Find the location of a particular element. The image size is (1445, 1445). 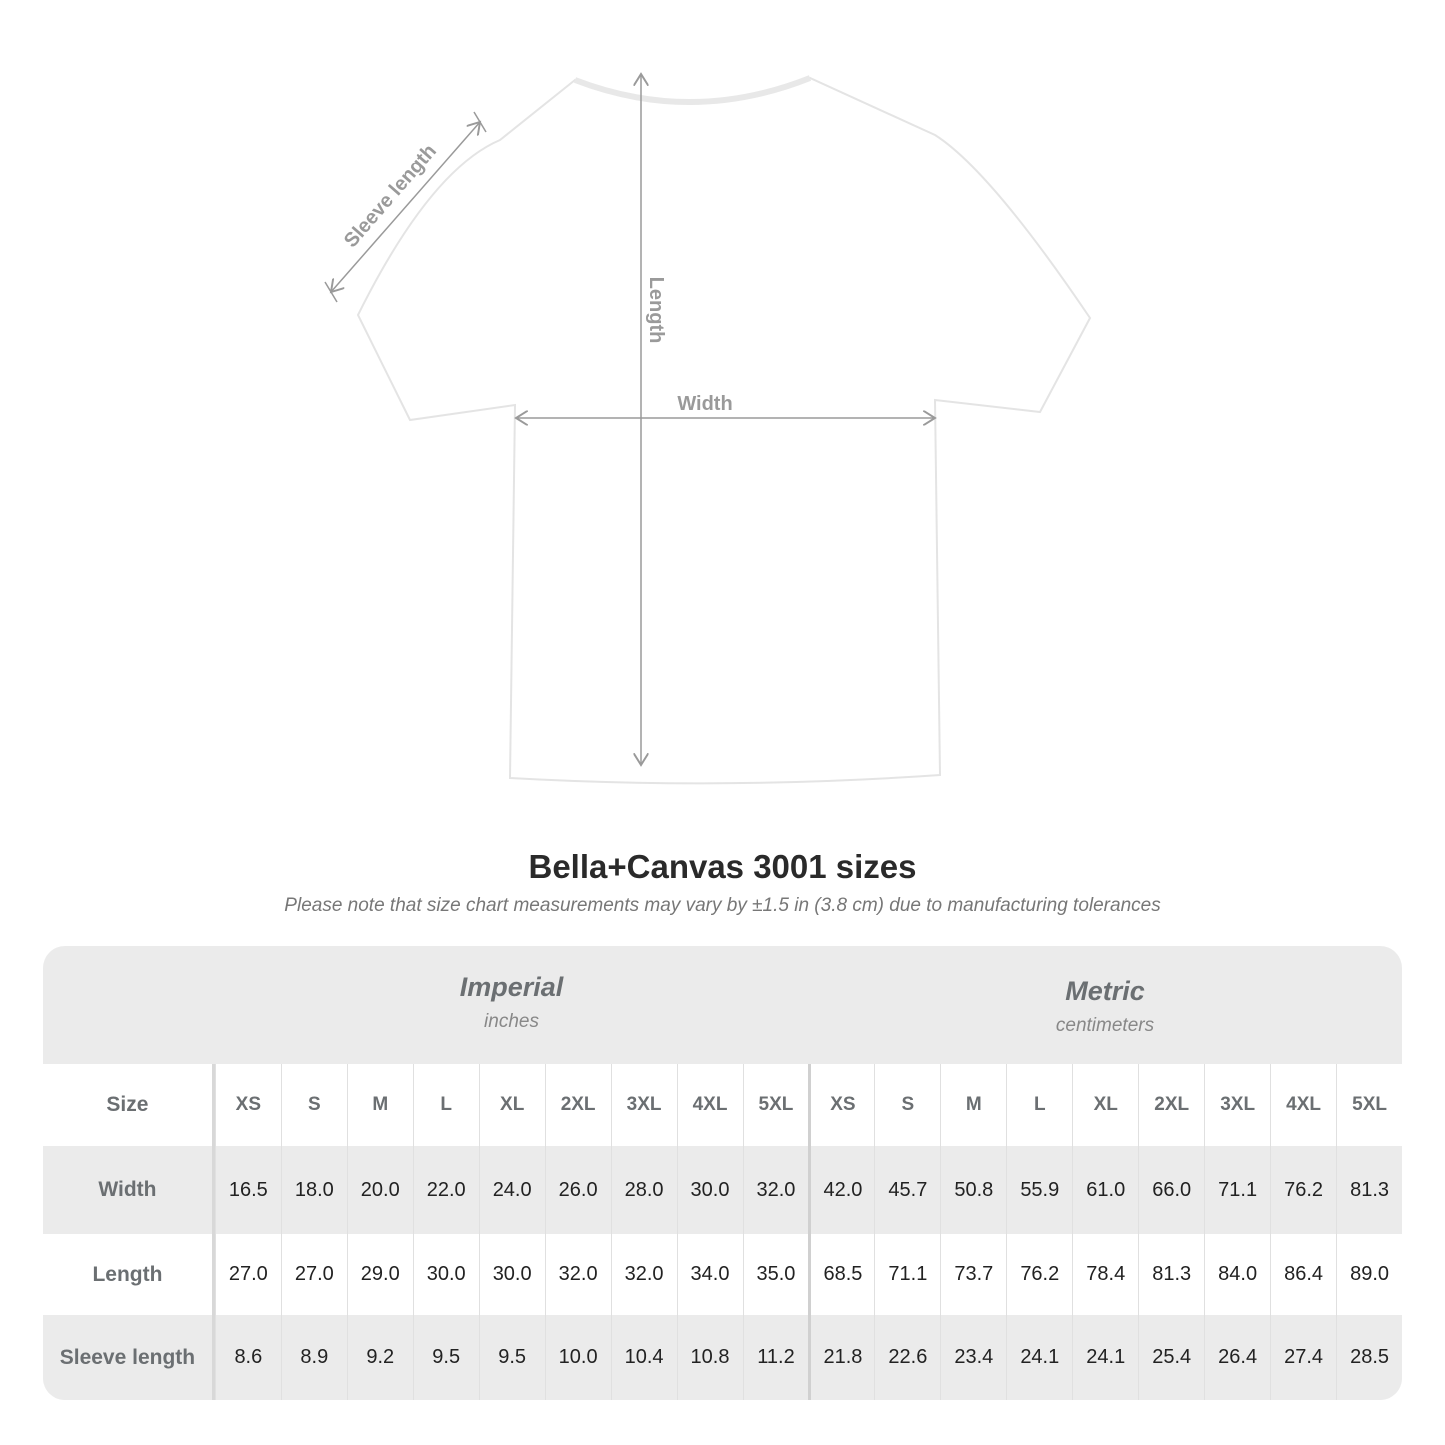

imperial-value-cell: 29.0 is located at coordinates (379, 1274).